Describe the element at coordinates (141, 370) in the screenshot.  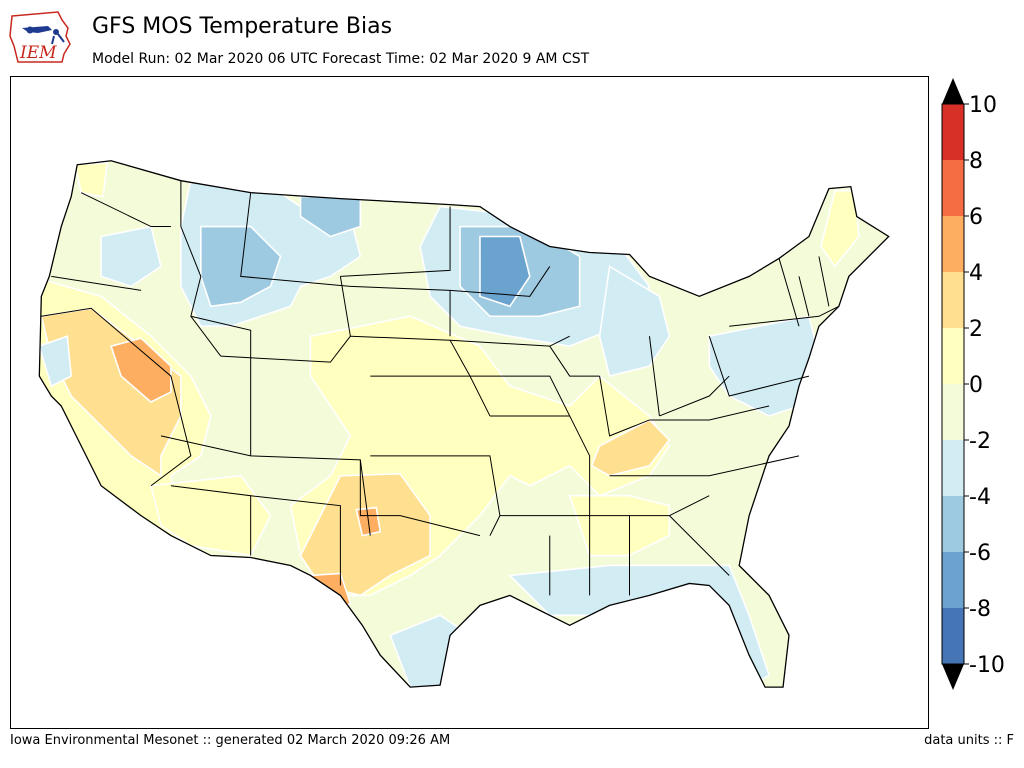
I see `bias-warm-nevada-core` at that location.